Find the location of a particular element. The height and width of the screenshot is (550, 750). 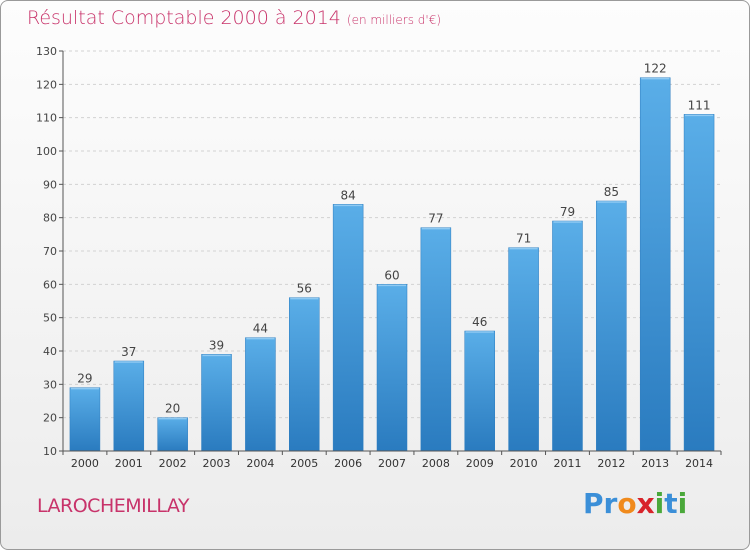

data-label: 71 is located at coordinates (523, 239).